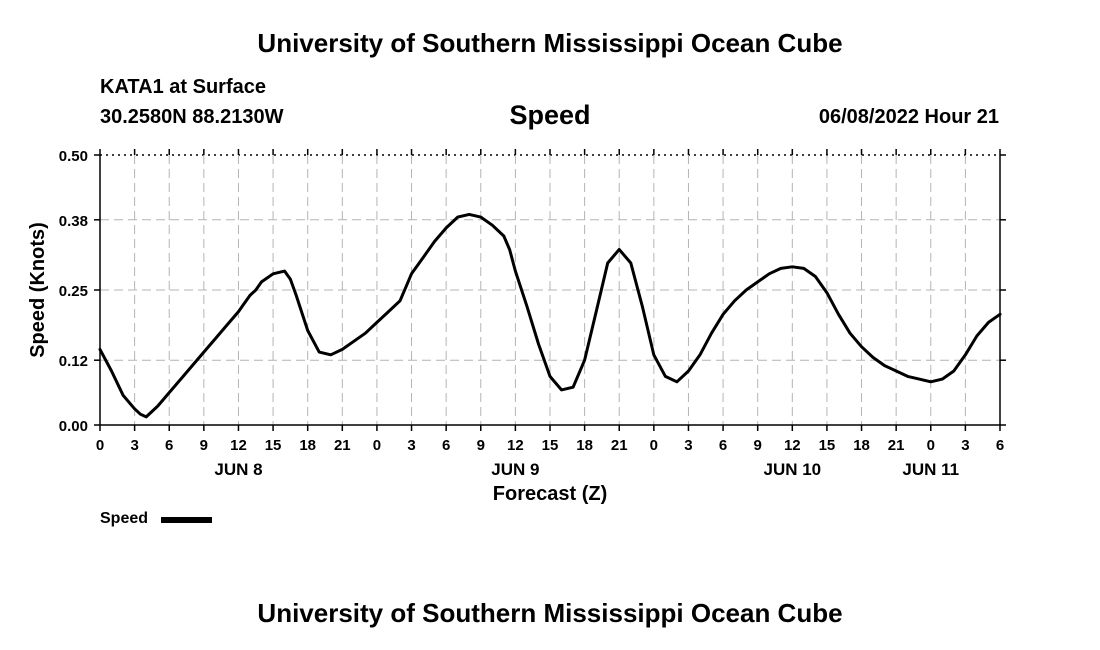  Describe the element at coordinates (792, 469) in the screenshot. I see `day-label: JUN 10` at that location.